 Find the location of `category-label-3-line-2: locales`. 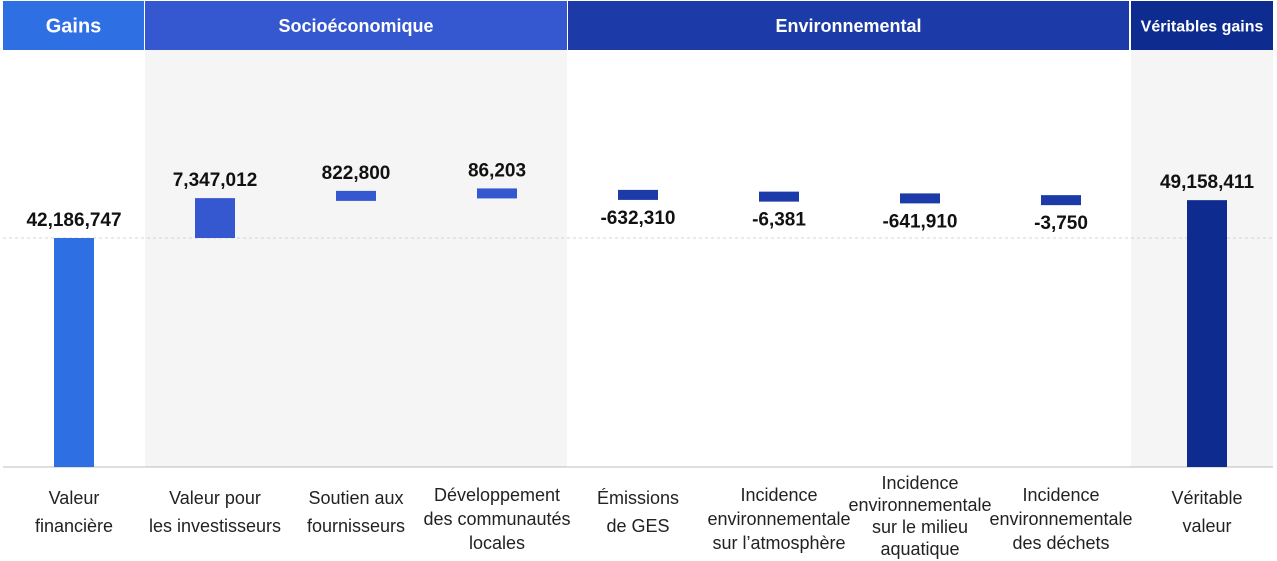

category-label-3-line-2: locales is located at coordinates (497, 543).